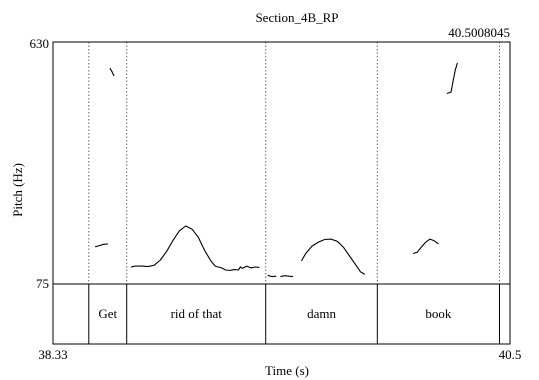  Describe the element at coordinates (17, 190) in the screenshot. I see `y-axis-label: Pitch (Hz)` at that location.